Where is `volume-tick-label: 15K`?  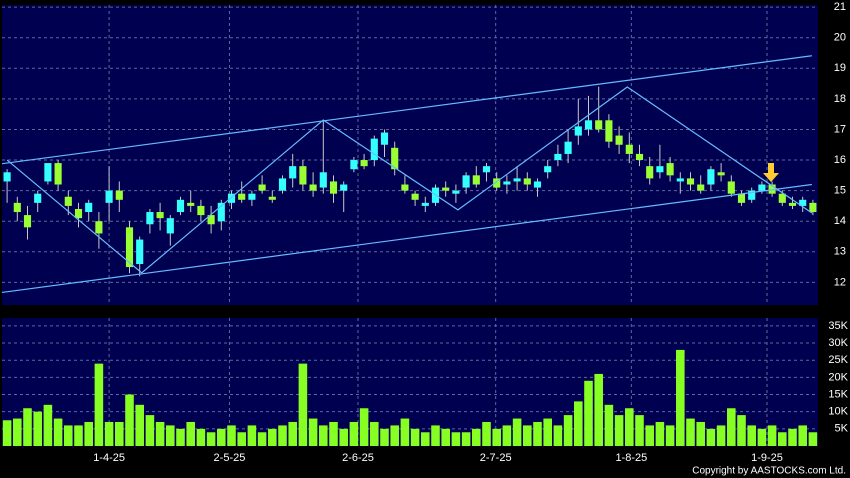 volume-tick-label: 15K is located at coordinates (838, 394).